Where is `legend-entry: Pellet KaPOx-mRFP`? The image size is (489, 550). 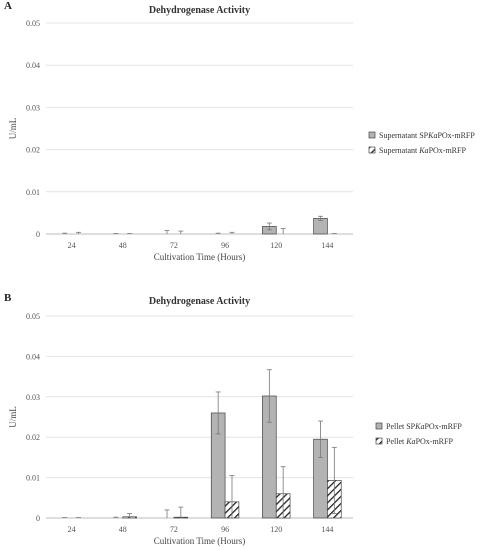
legend-entry: Pellet KaPOx-mRFP is located at coordinates (419, 441).